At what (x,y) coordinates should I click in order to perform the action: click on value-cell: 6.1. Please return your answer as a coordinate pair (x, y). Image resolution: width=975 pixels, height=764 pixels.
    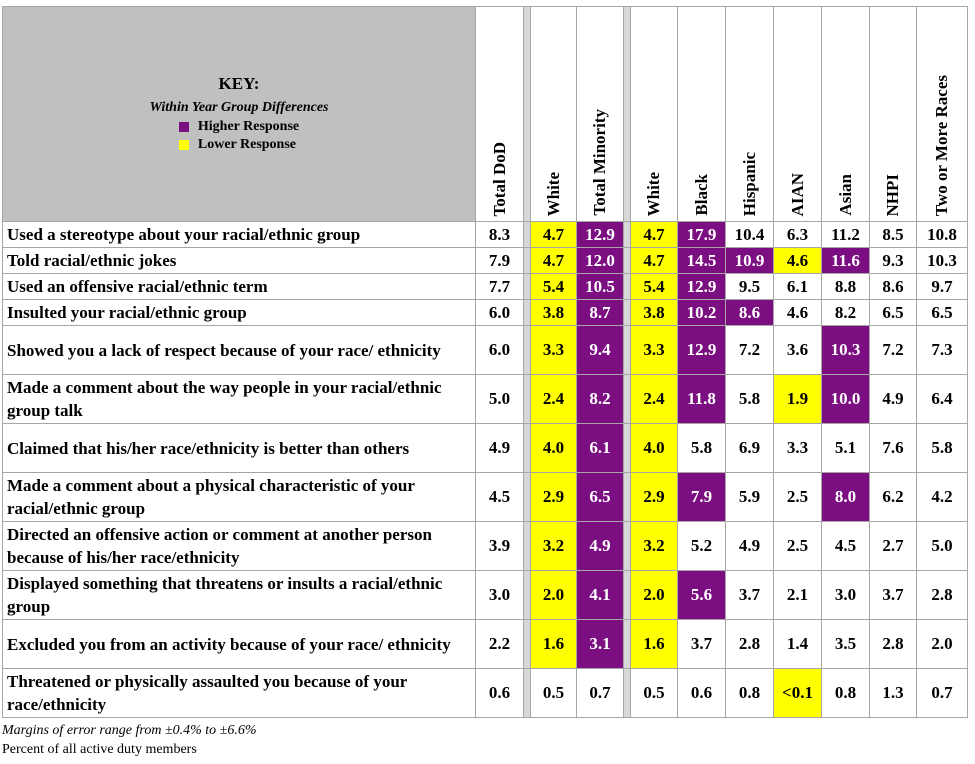
    Looking at the image, I should click on (797, 286).